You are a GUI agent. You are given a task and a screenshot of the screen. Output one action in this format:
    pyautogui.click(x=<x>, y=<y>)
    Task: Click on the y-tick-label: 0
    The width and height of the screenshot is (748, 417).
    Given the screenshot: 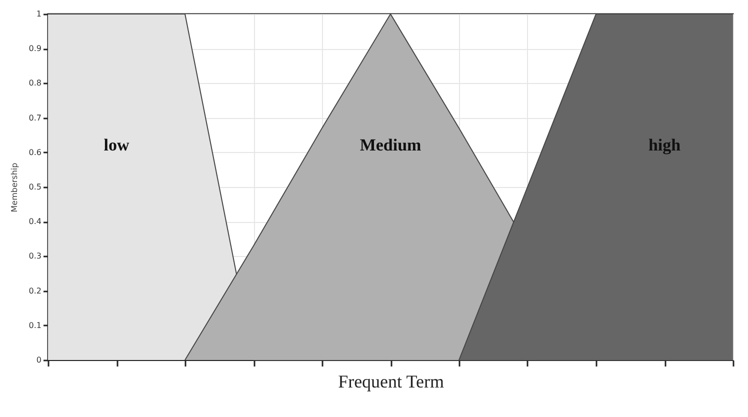 What is the action you would take?
    pyautogui.click(x=39, y=360)
    